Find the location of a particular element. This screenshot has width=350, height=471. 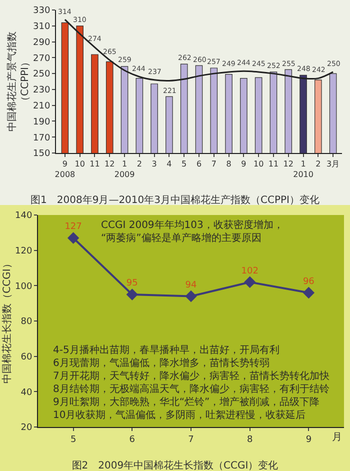

y-tick-label: 20 is located at coordinates (26, 428).